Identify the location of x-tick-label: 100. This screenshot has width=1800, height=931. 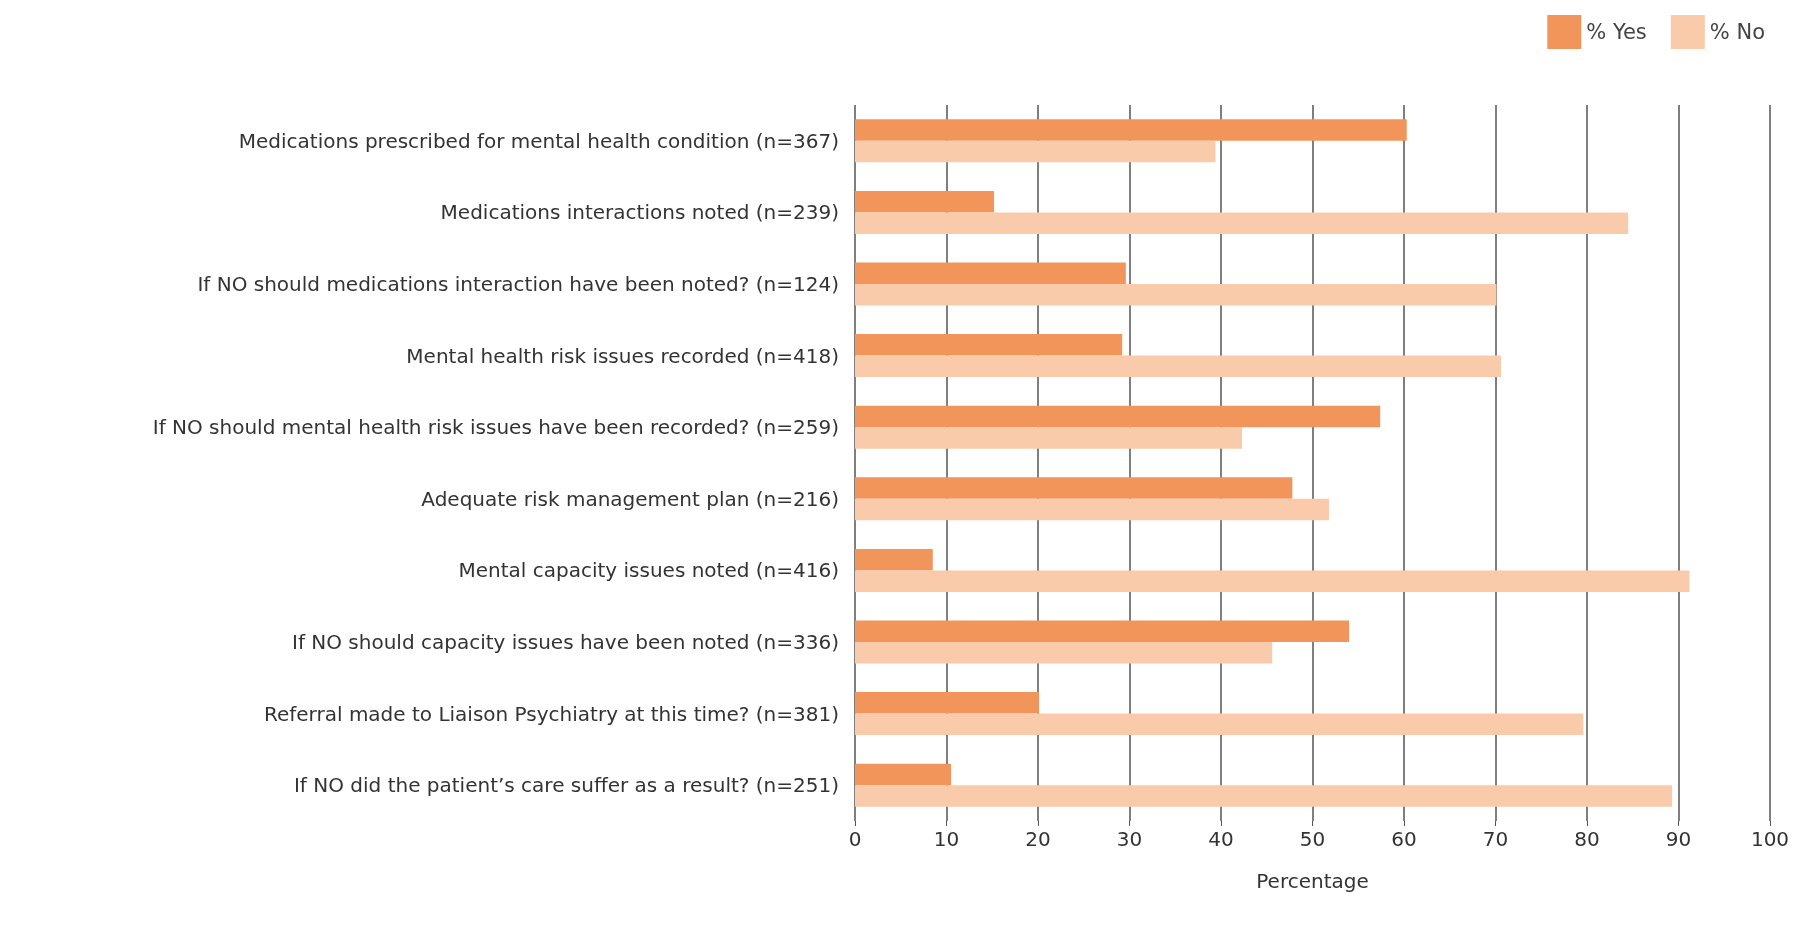
(1770, 839).